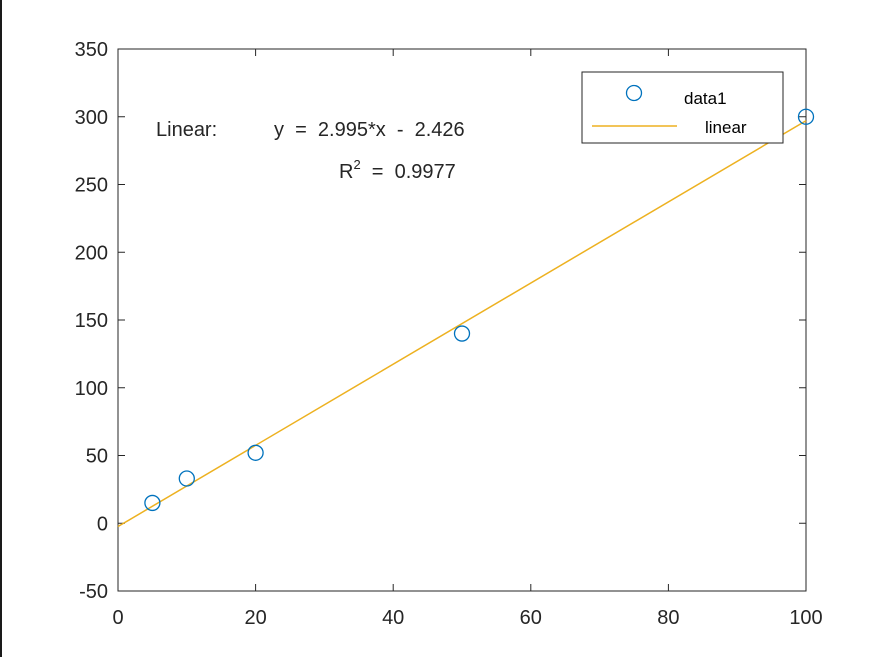 This screenshot has width=885, height=657. Describe the element at coordinates (668, 618) in the screenshot. I see `x-tick-label: 80` at that location.